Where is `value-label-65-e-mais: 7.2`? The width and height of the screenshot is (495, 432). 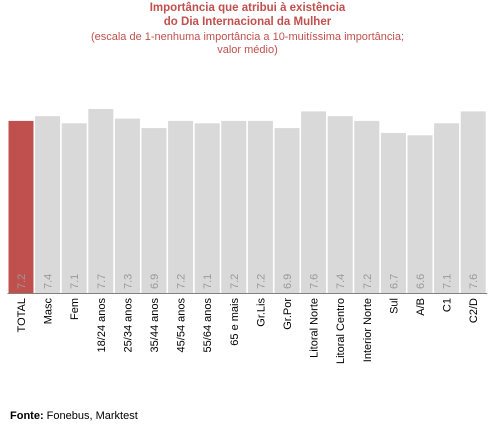
value-label-65-e-mais: 7.2 is located at coordinates (235, 281).